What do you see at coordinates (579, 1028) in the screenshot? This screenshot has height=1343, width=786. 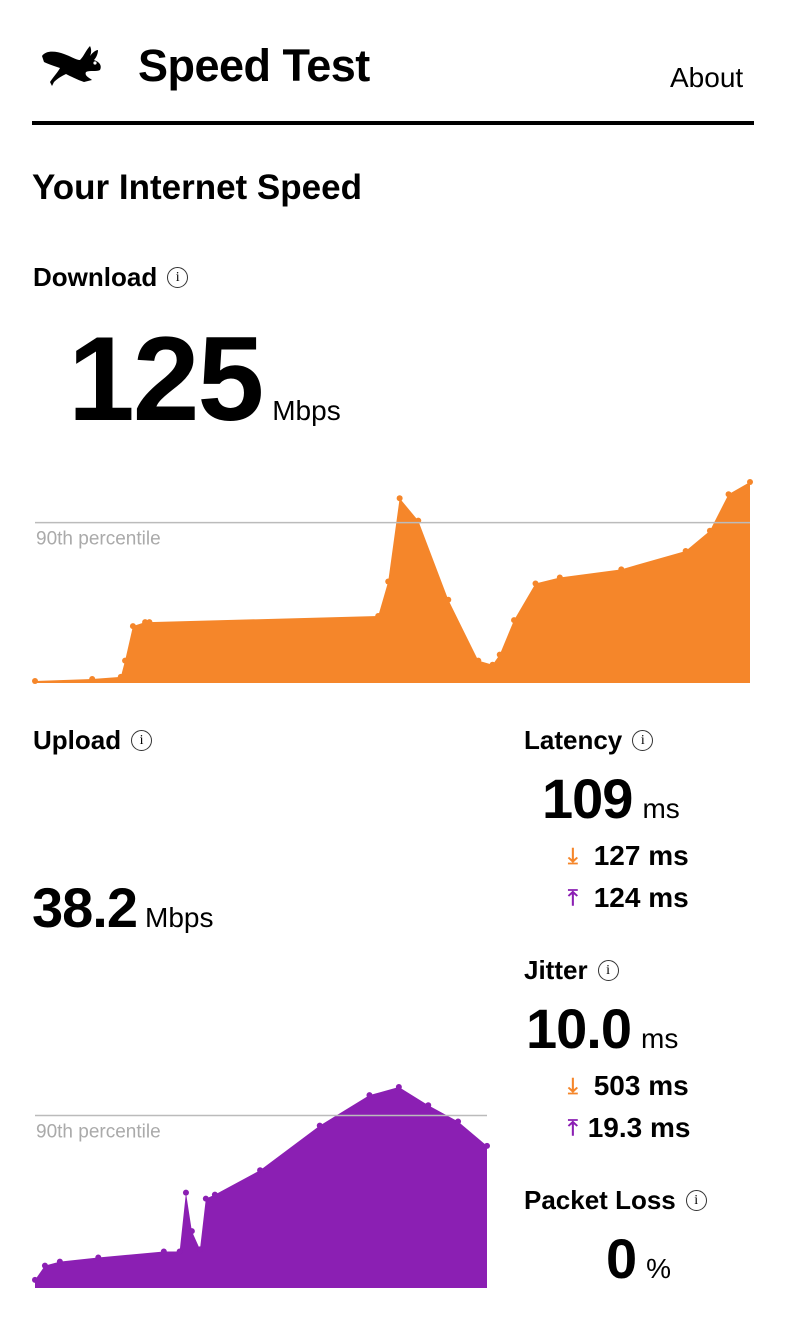 I see `jitter-value: 10.0` at bounding box center [579, 1028].